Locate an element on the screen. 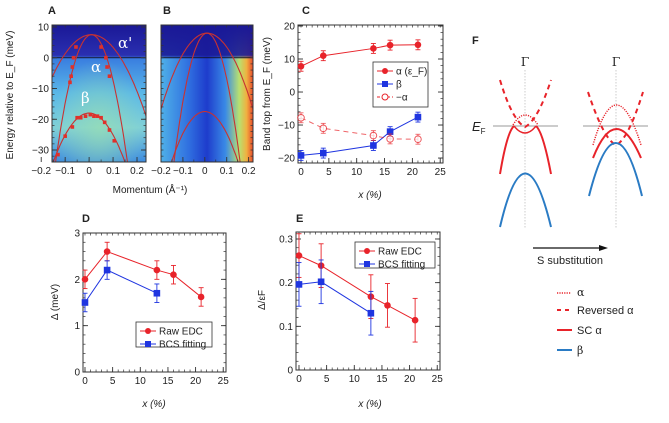 The image size is (669, 423). band-curve-α is located at coordinates (91, 98).